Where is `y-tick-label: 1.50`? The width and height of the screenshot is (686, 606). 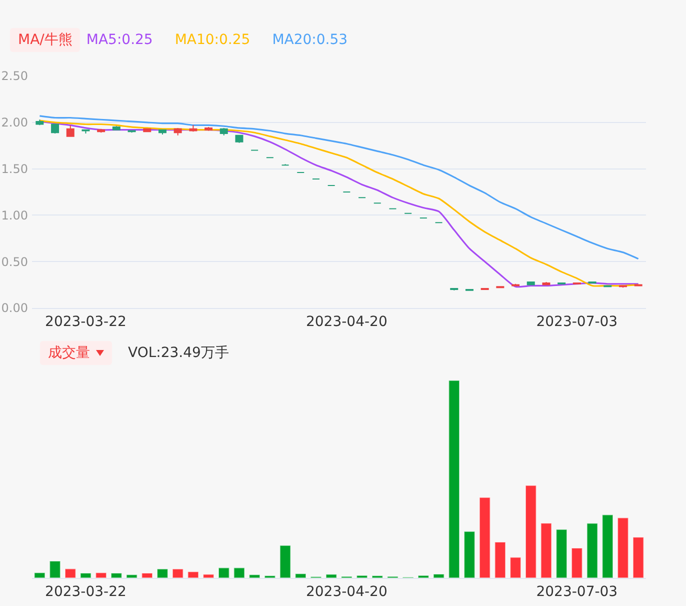
y-tick-label: 1.50 is located at coordinates (14, 169).